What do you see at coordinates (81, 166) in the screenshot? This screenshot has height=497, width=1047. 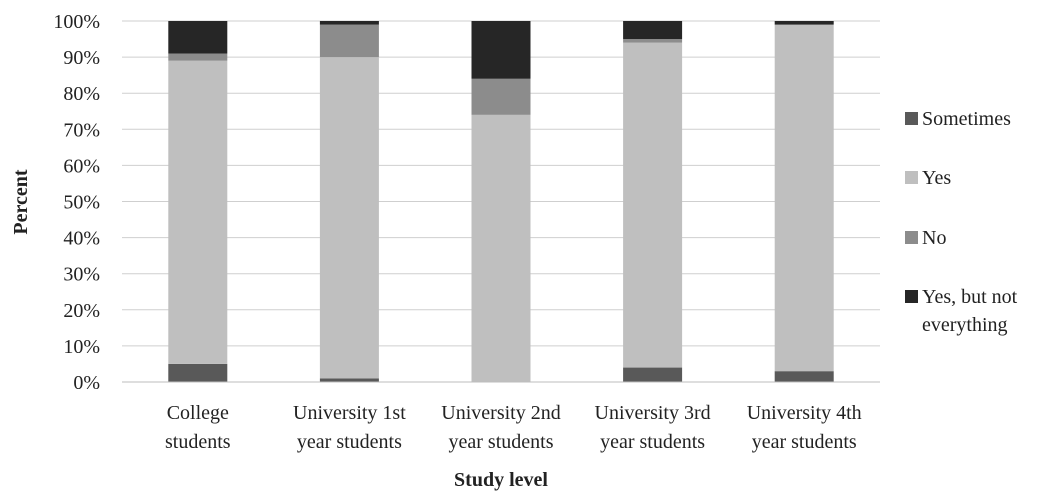 I see `y-tick-label: 60%` at bounding box center [81, 166].